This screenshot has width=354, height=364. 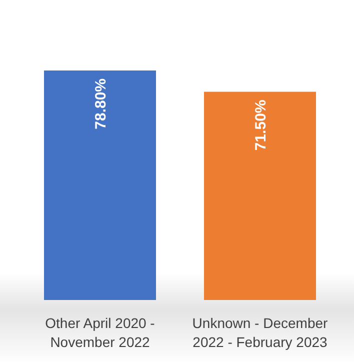 What do you see at coordinates (101, 104) in the screenshot?
I see `data-label: 78.80%` at bounding box center [101, 104].